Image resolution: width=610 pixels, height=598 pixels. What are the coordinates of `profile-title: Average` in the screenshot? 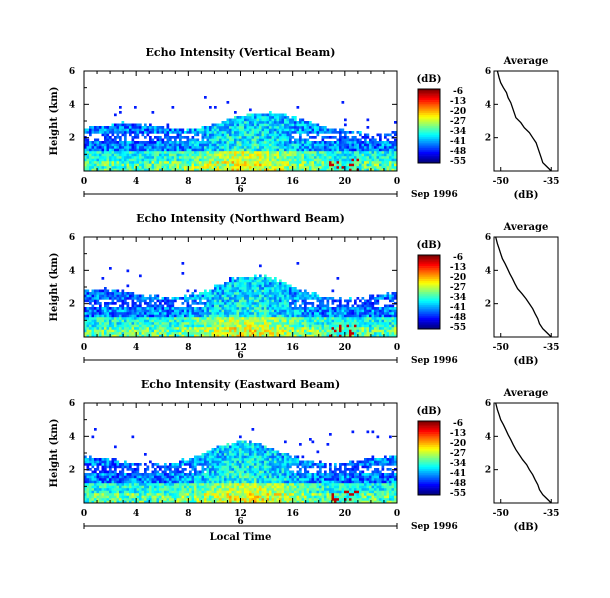 It's located at (526, 227).